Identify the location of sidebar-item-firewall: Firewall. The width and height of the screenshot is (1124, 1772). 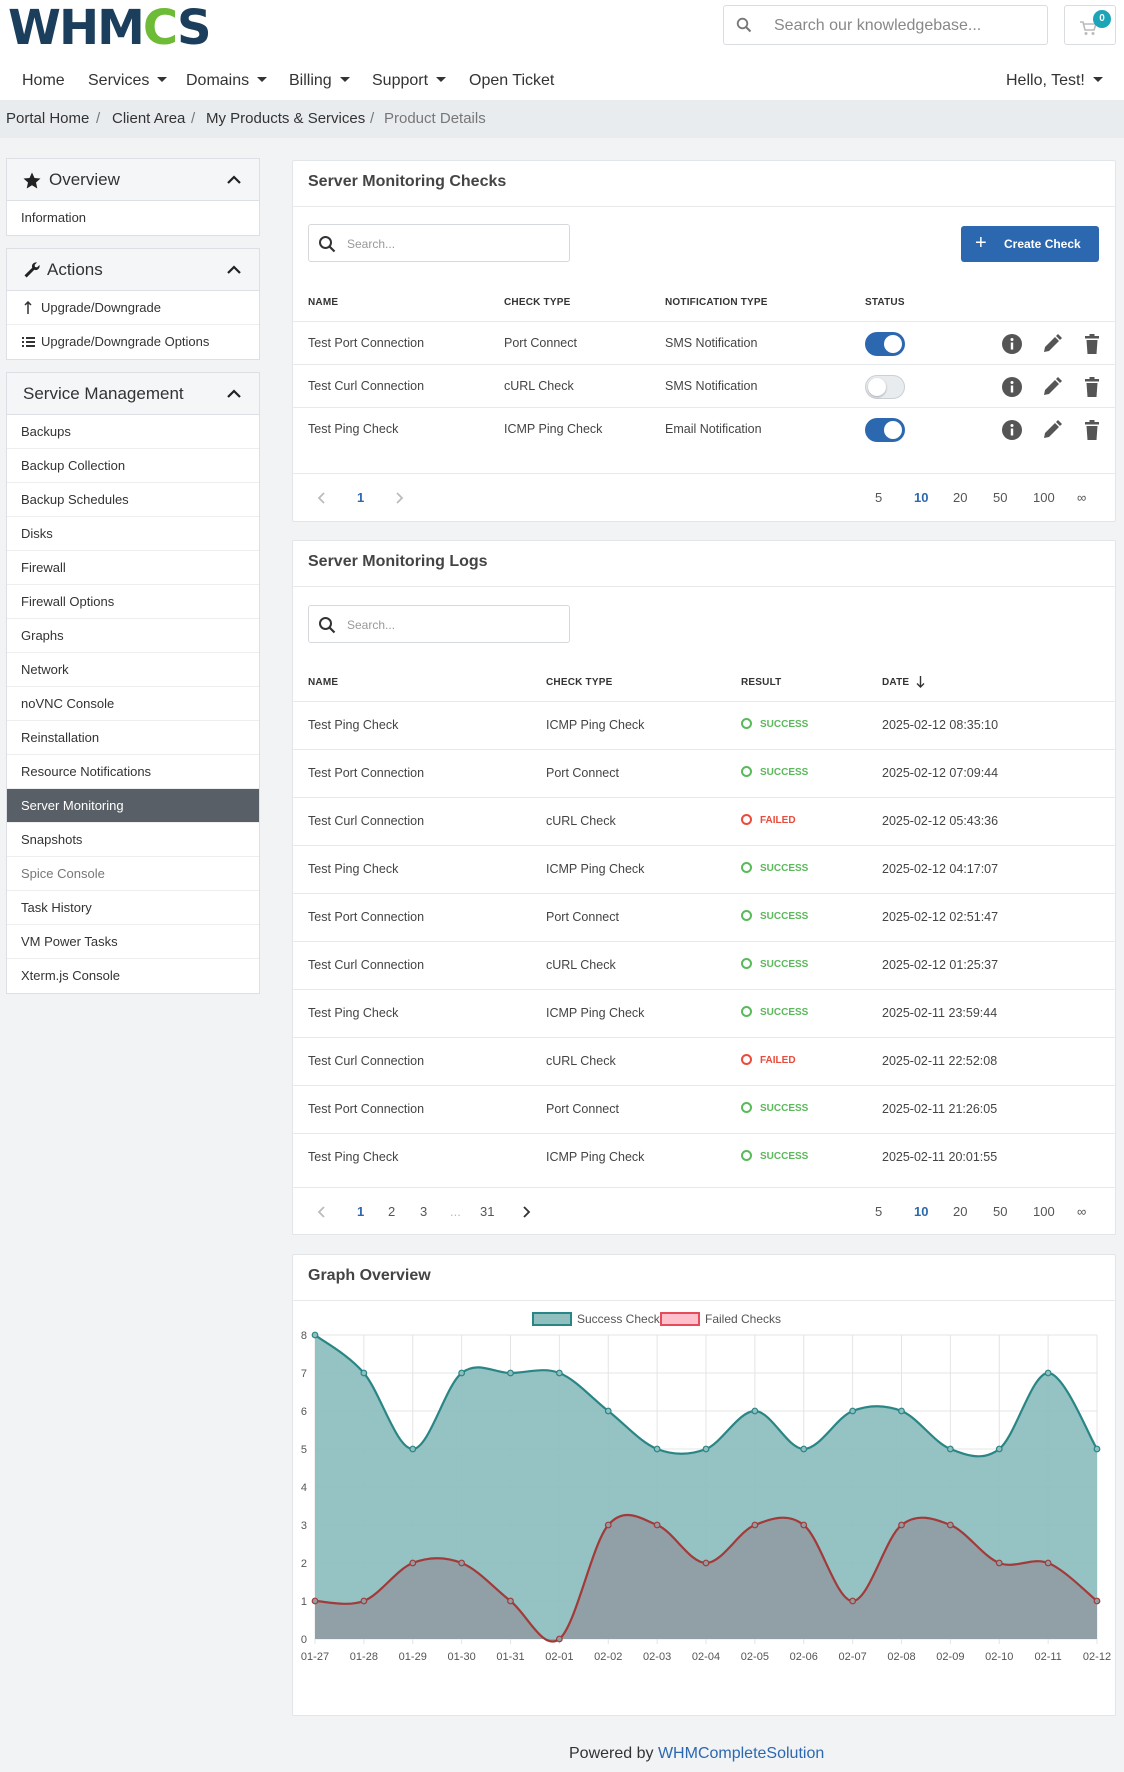
(133, 568).